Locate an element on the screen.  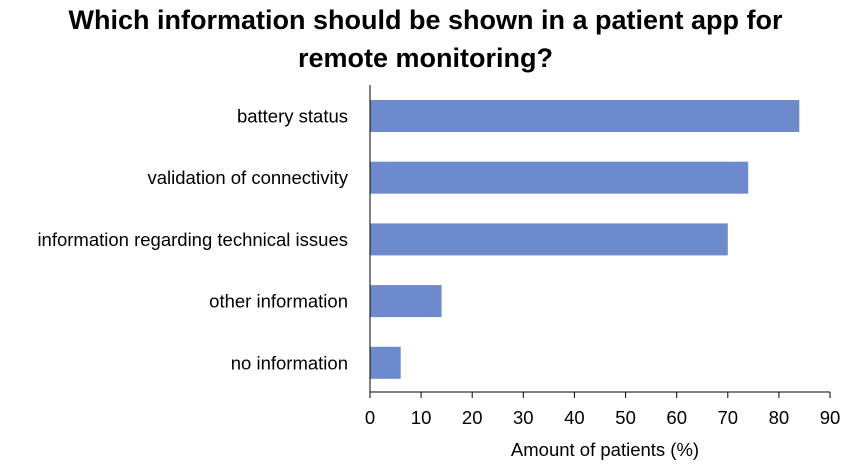
x-tick-label-6: 60 is located at coordinates (676, 417).